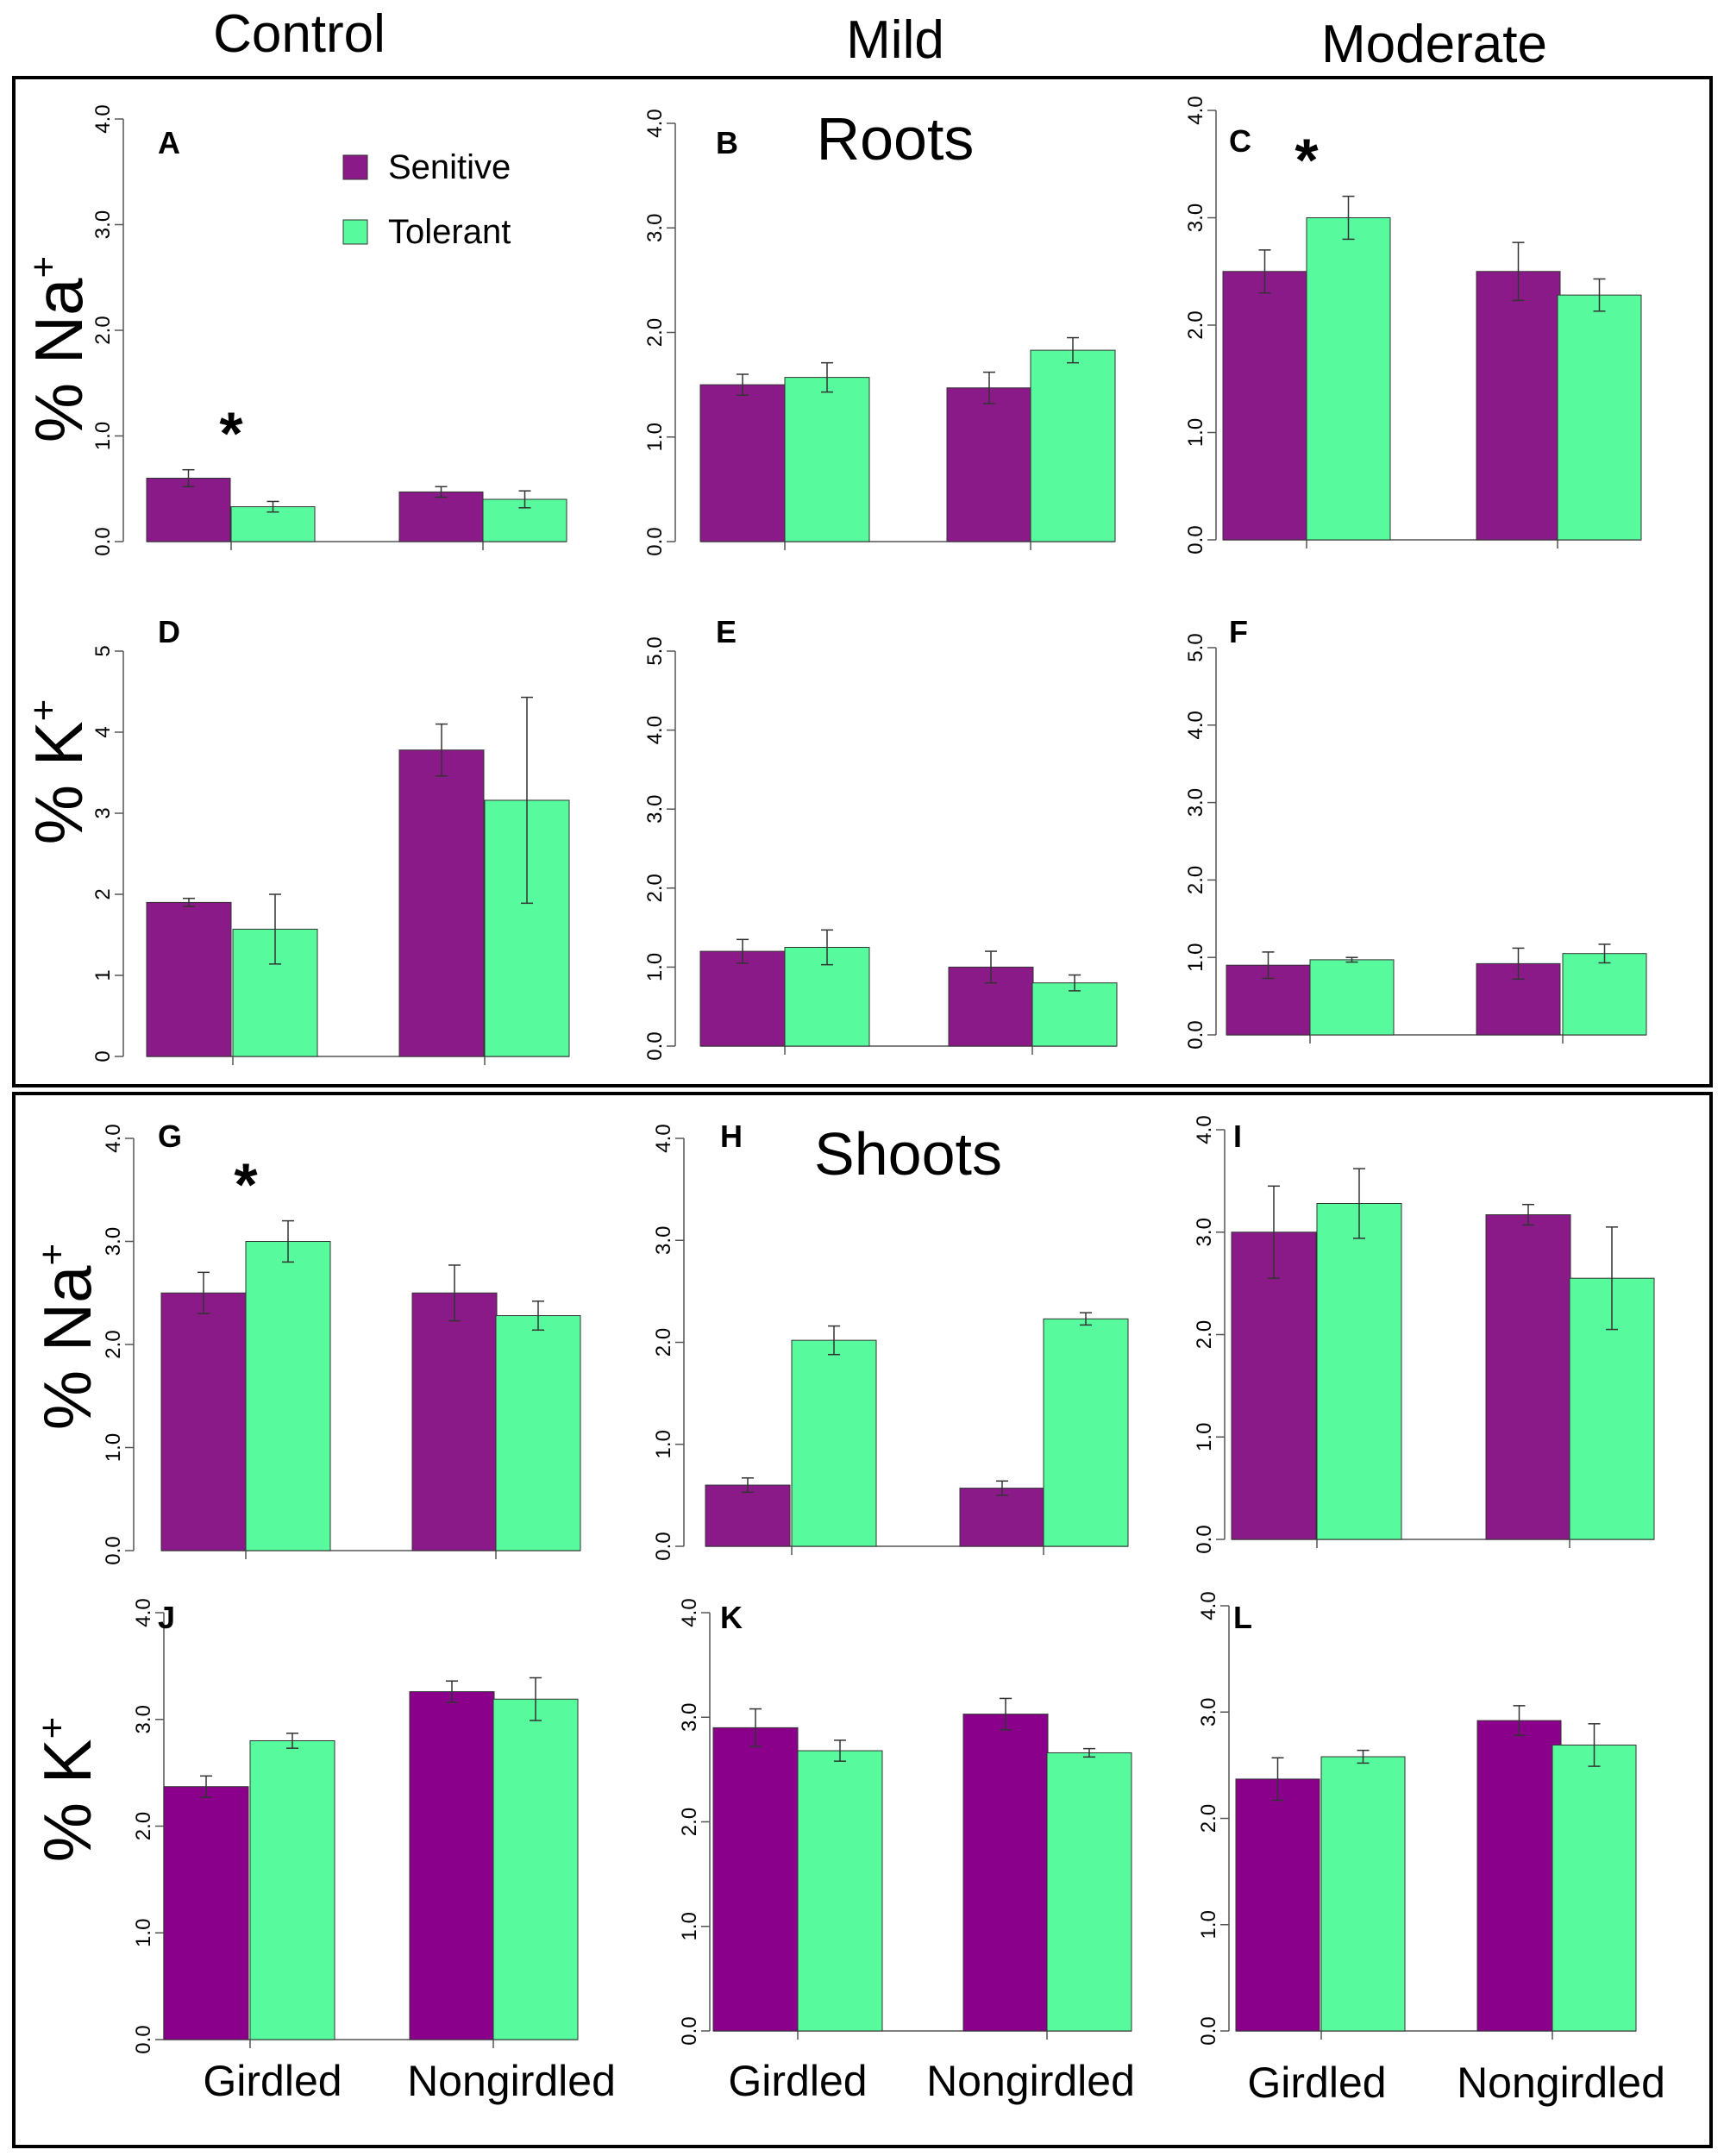 The image size is (1724, 2156). I want to click on legend-label-tolerant: Tolerant, so click(449, 232).